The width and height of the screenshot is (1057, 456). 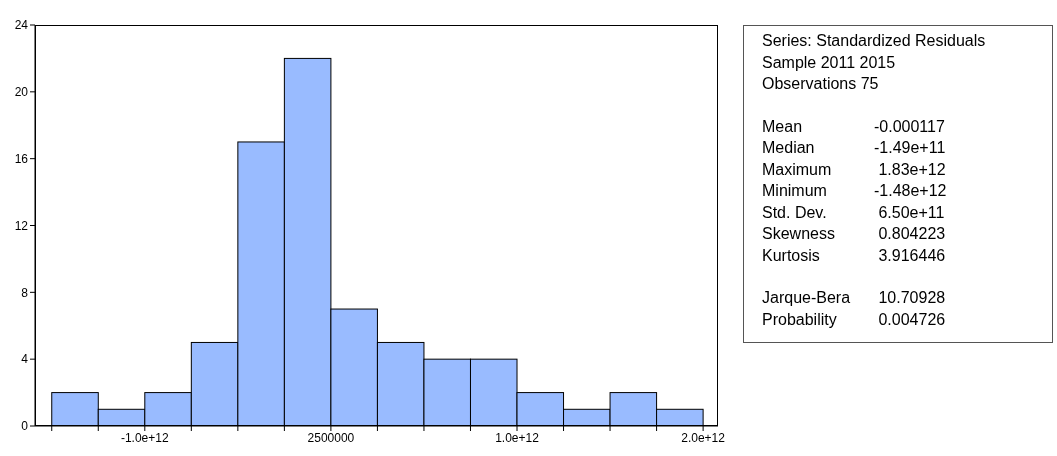 I want to click on text: Median -1.49e+11, so click(x=854, y=147).